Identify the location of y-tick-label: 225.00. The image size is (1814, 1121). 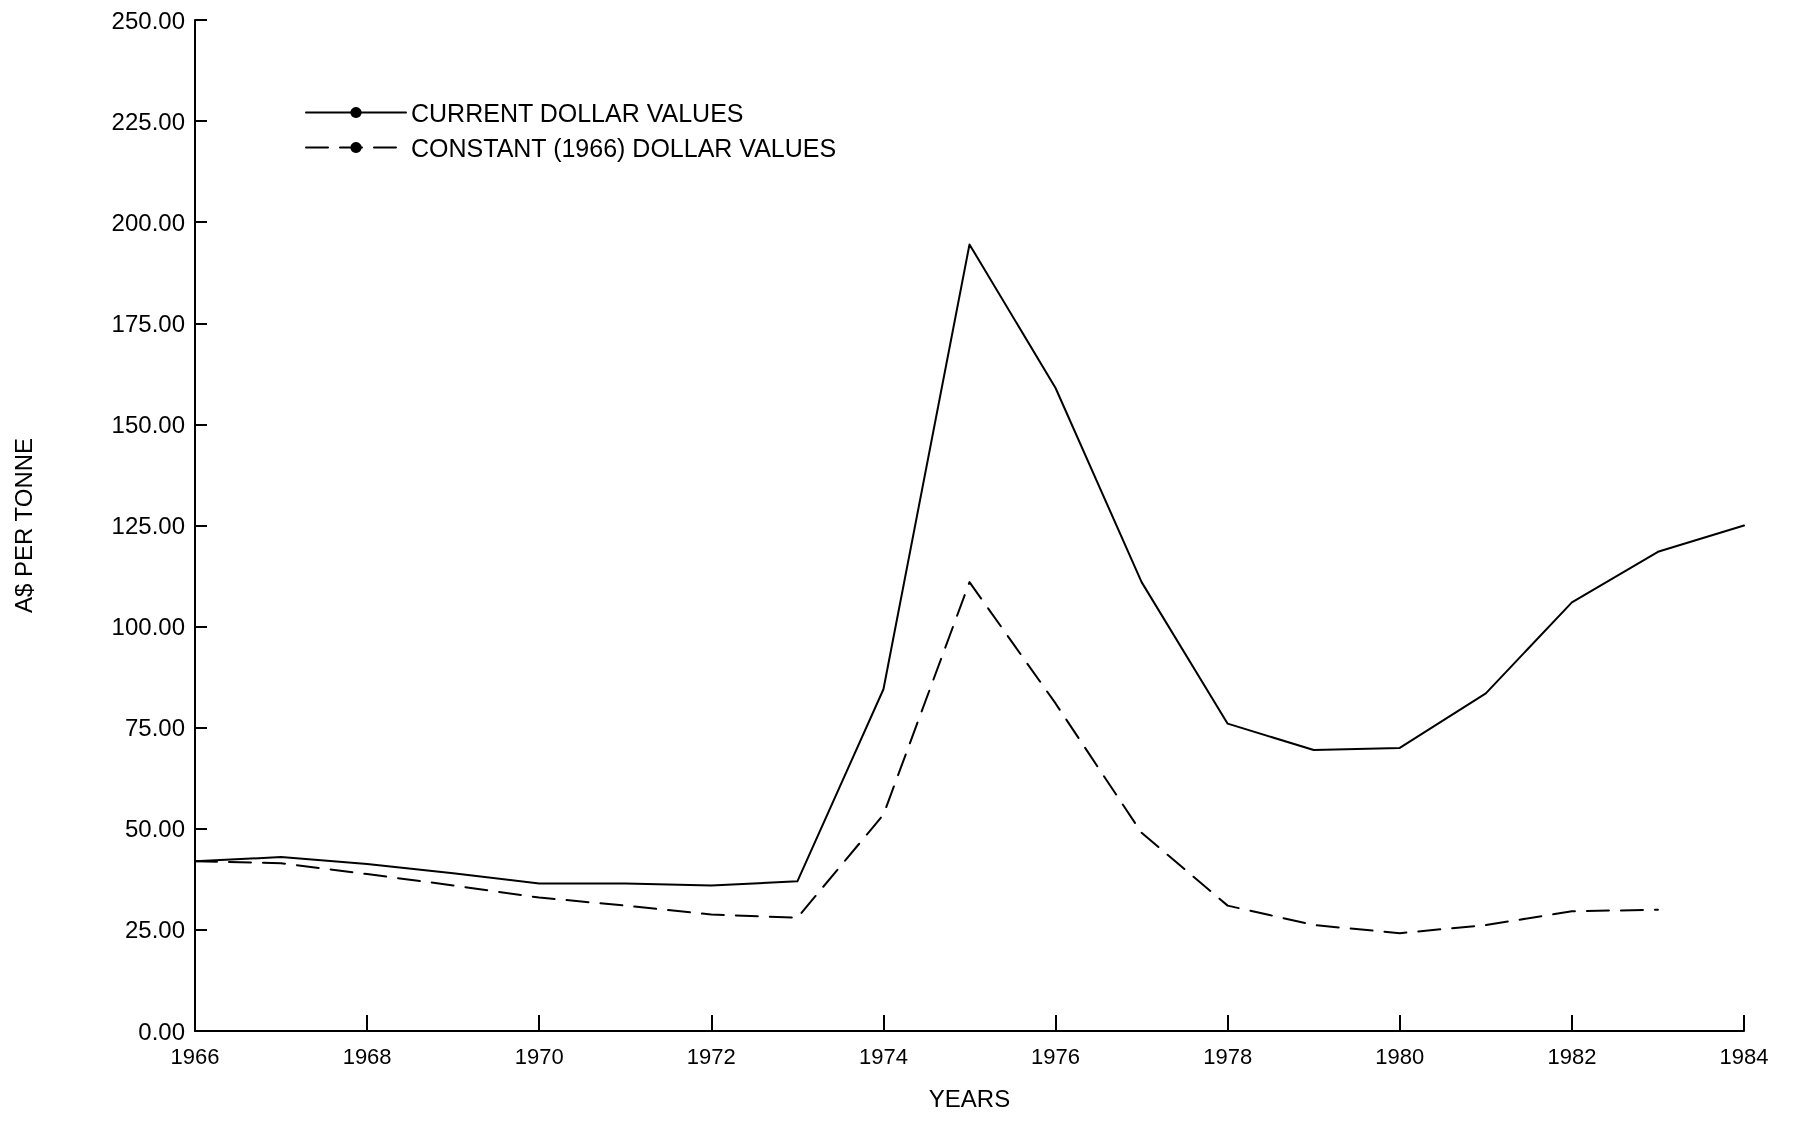
(148, 121).